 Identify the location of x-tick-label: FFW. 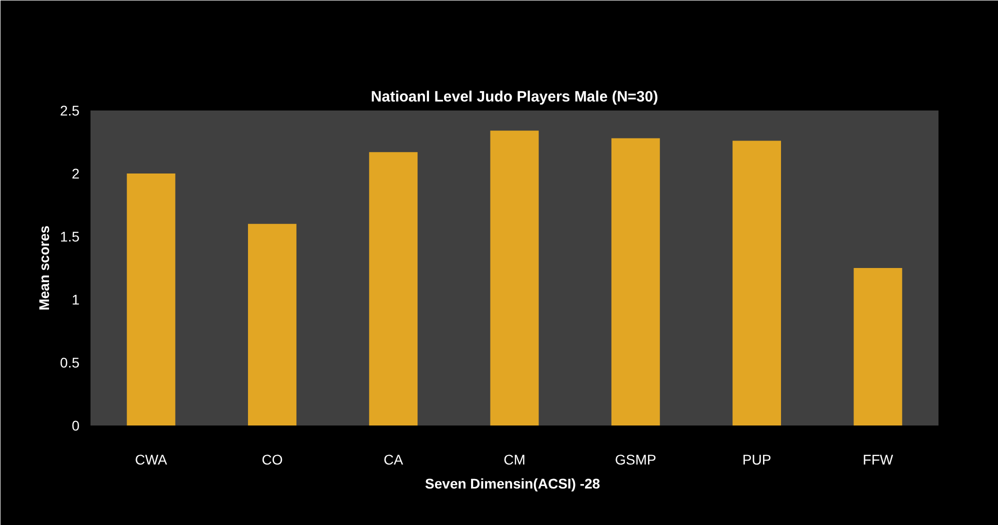
(878, 460).